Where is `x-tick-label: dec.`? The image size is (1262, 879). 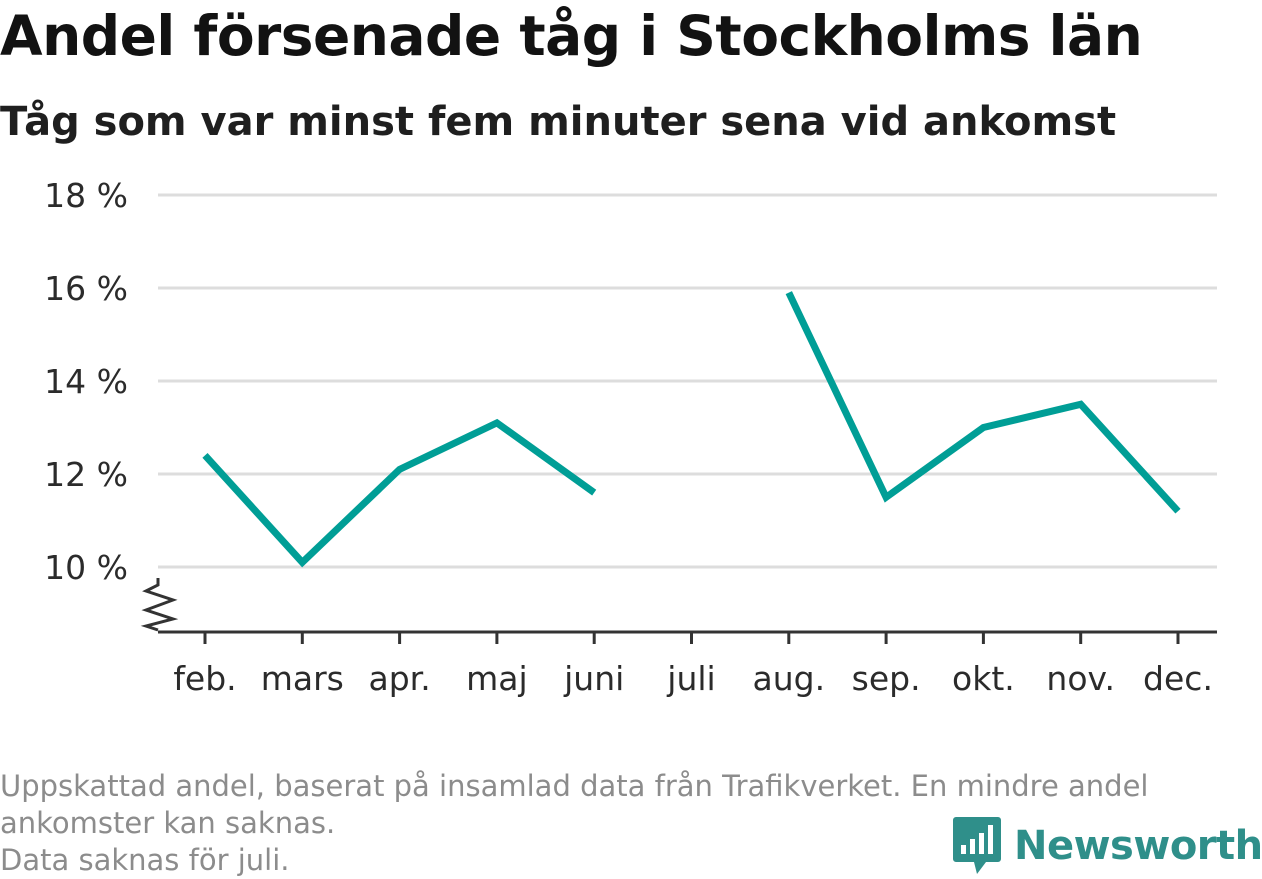 x-tick-label: dec. is located at coordinates (1178, 678).